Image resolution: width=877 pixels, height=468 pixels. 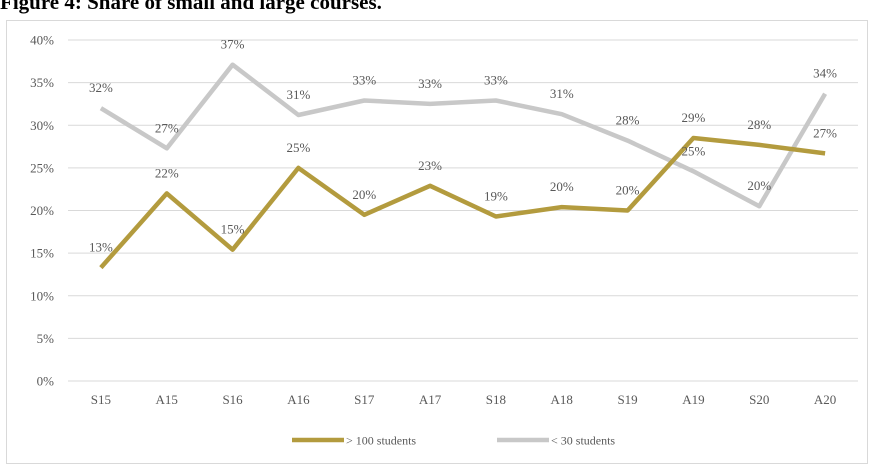 I want to click on x-tick-label: S16, so click(x=232, y=399).